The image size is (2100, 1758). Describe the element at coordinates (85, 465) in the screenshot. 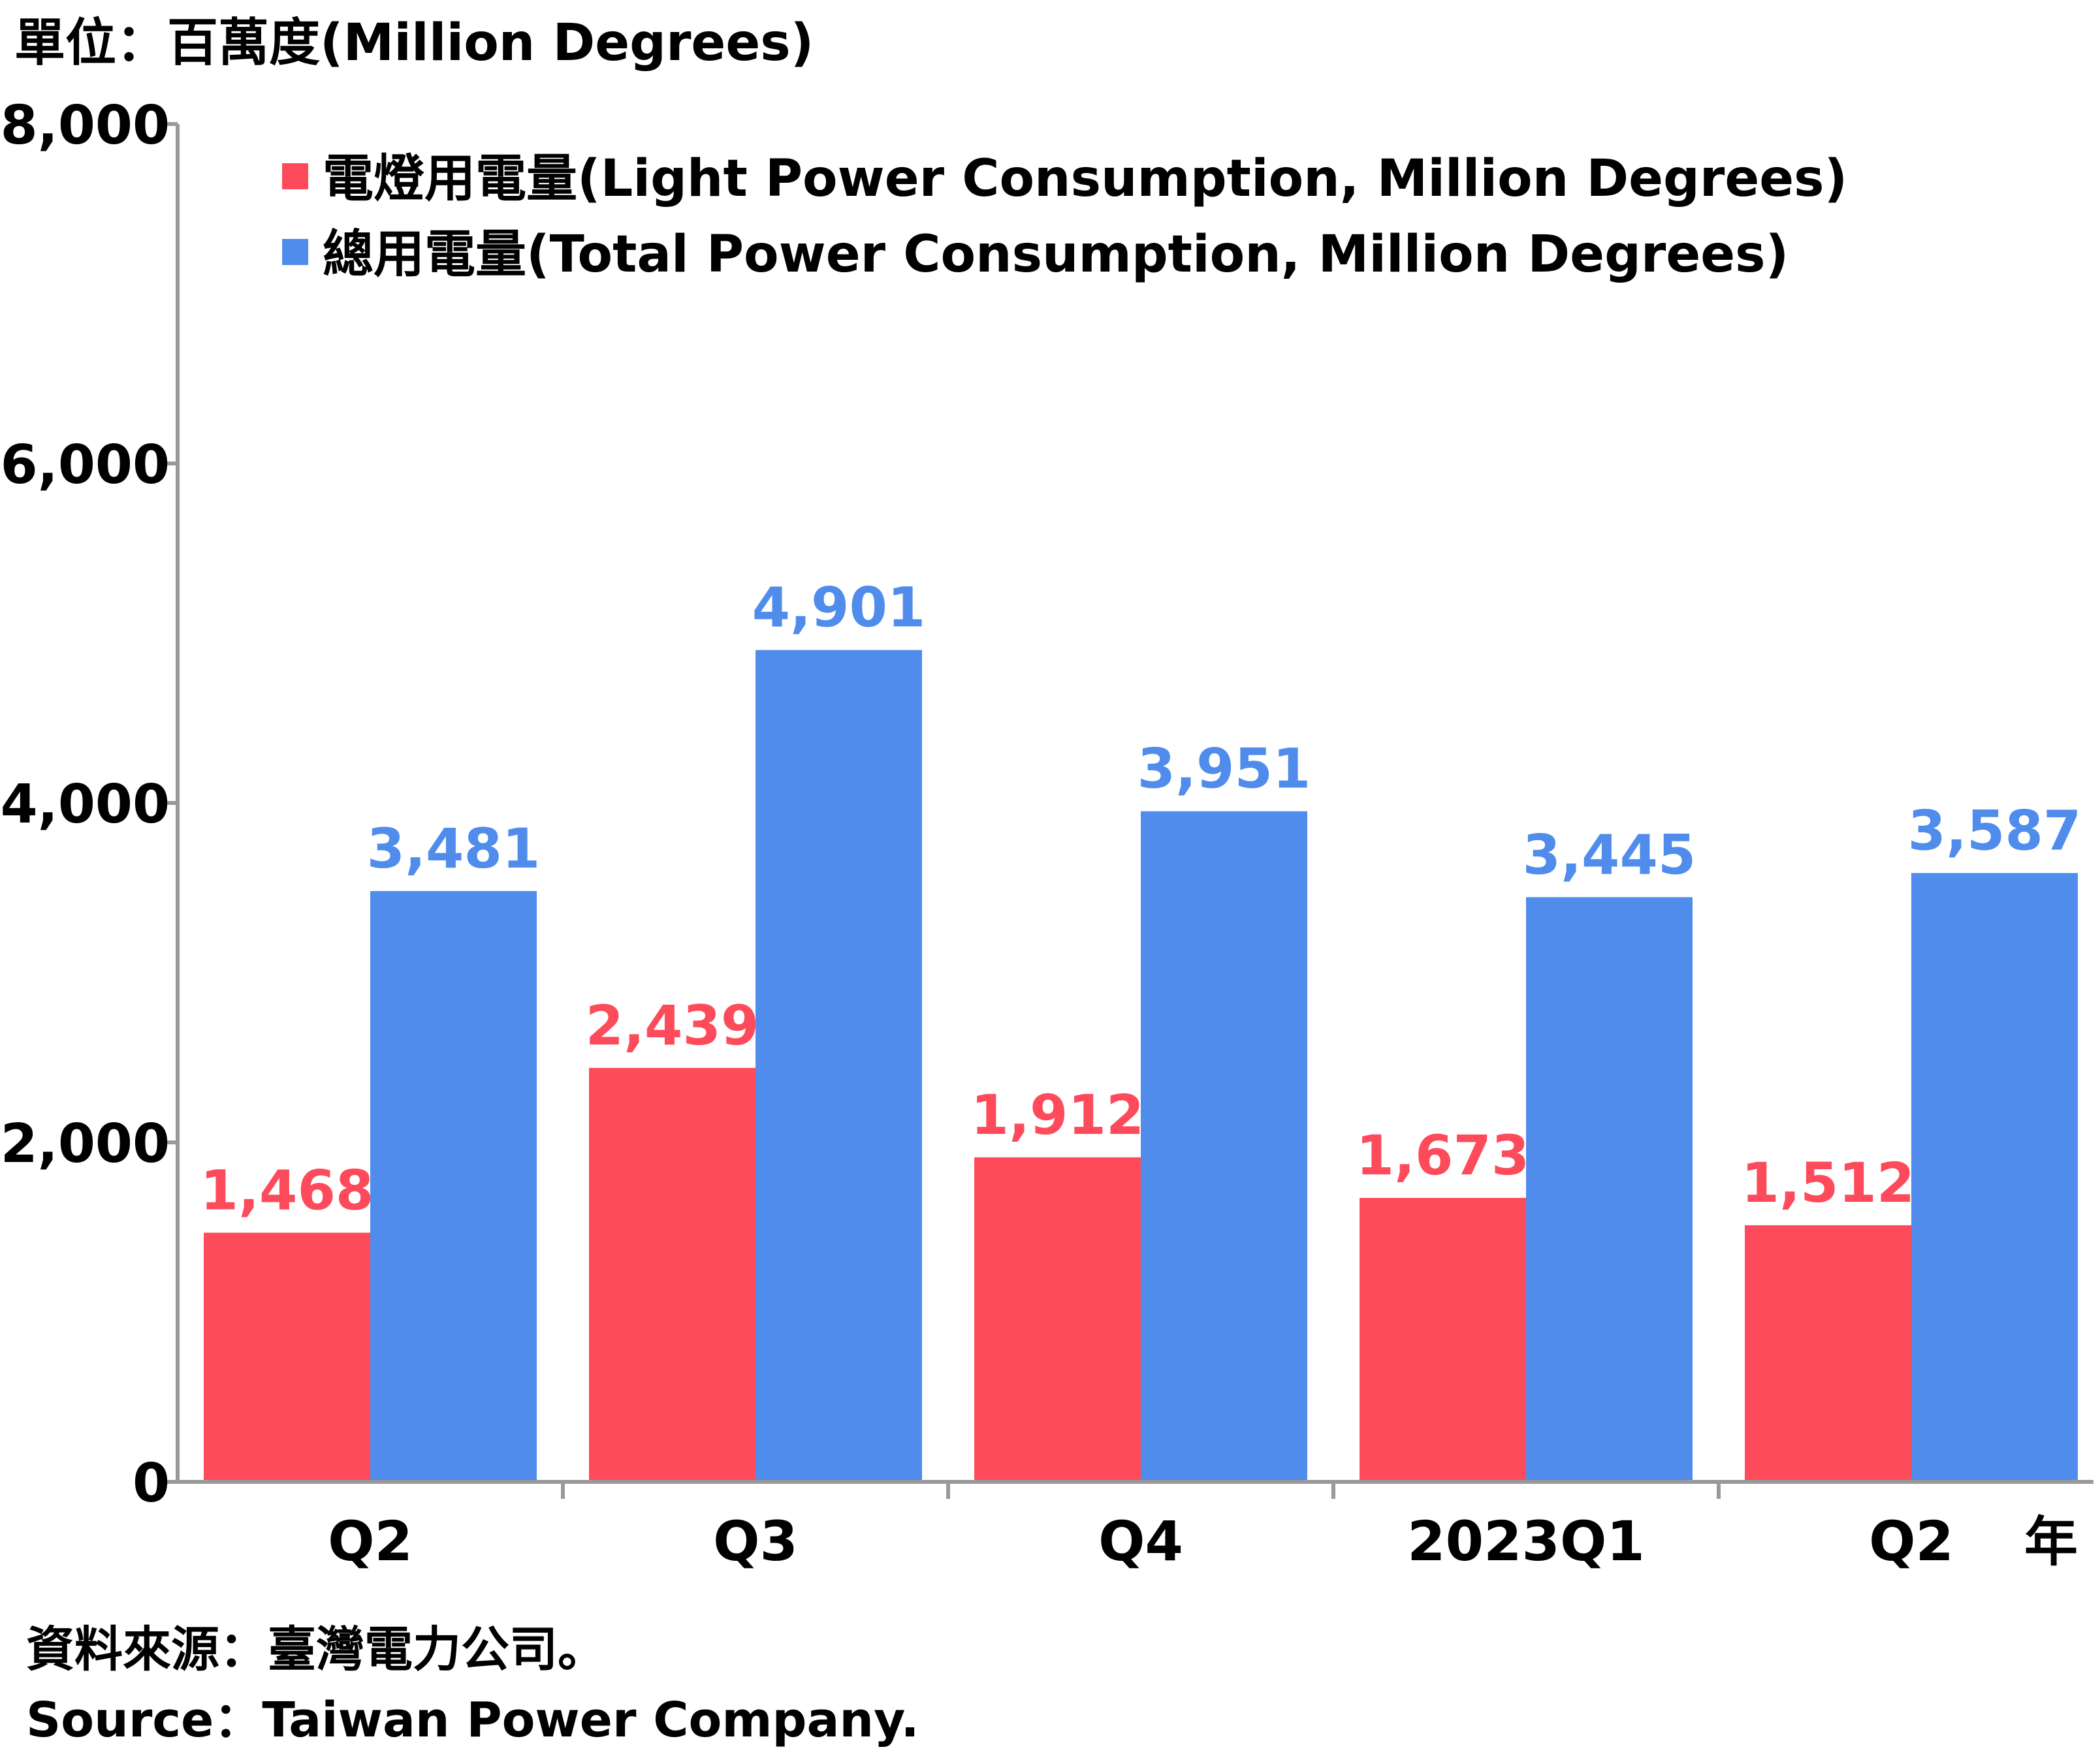

I see `y-tick-label: 6,000` at that location.